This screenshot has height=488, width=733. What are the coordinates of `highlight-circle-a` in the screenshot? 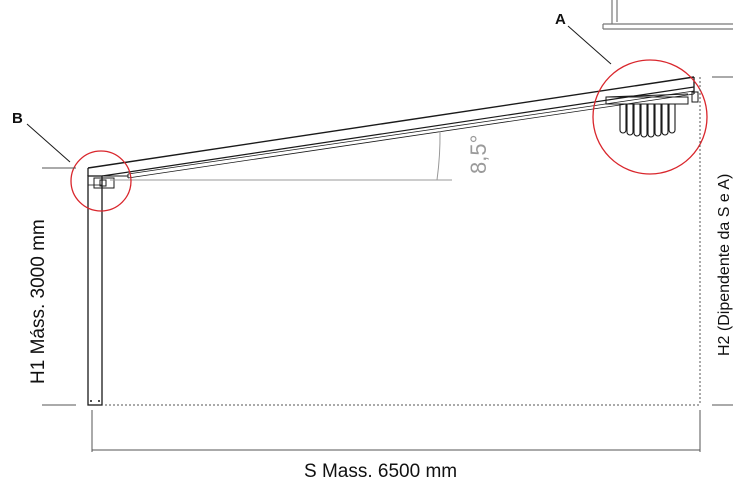 It's located at (650, 117).